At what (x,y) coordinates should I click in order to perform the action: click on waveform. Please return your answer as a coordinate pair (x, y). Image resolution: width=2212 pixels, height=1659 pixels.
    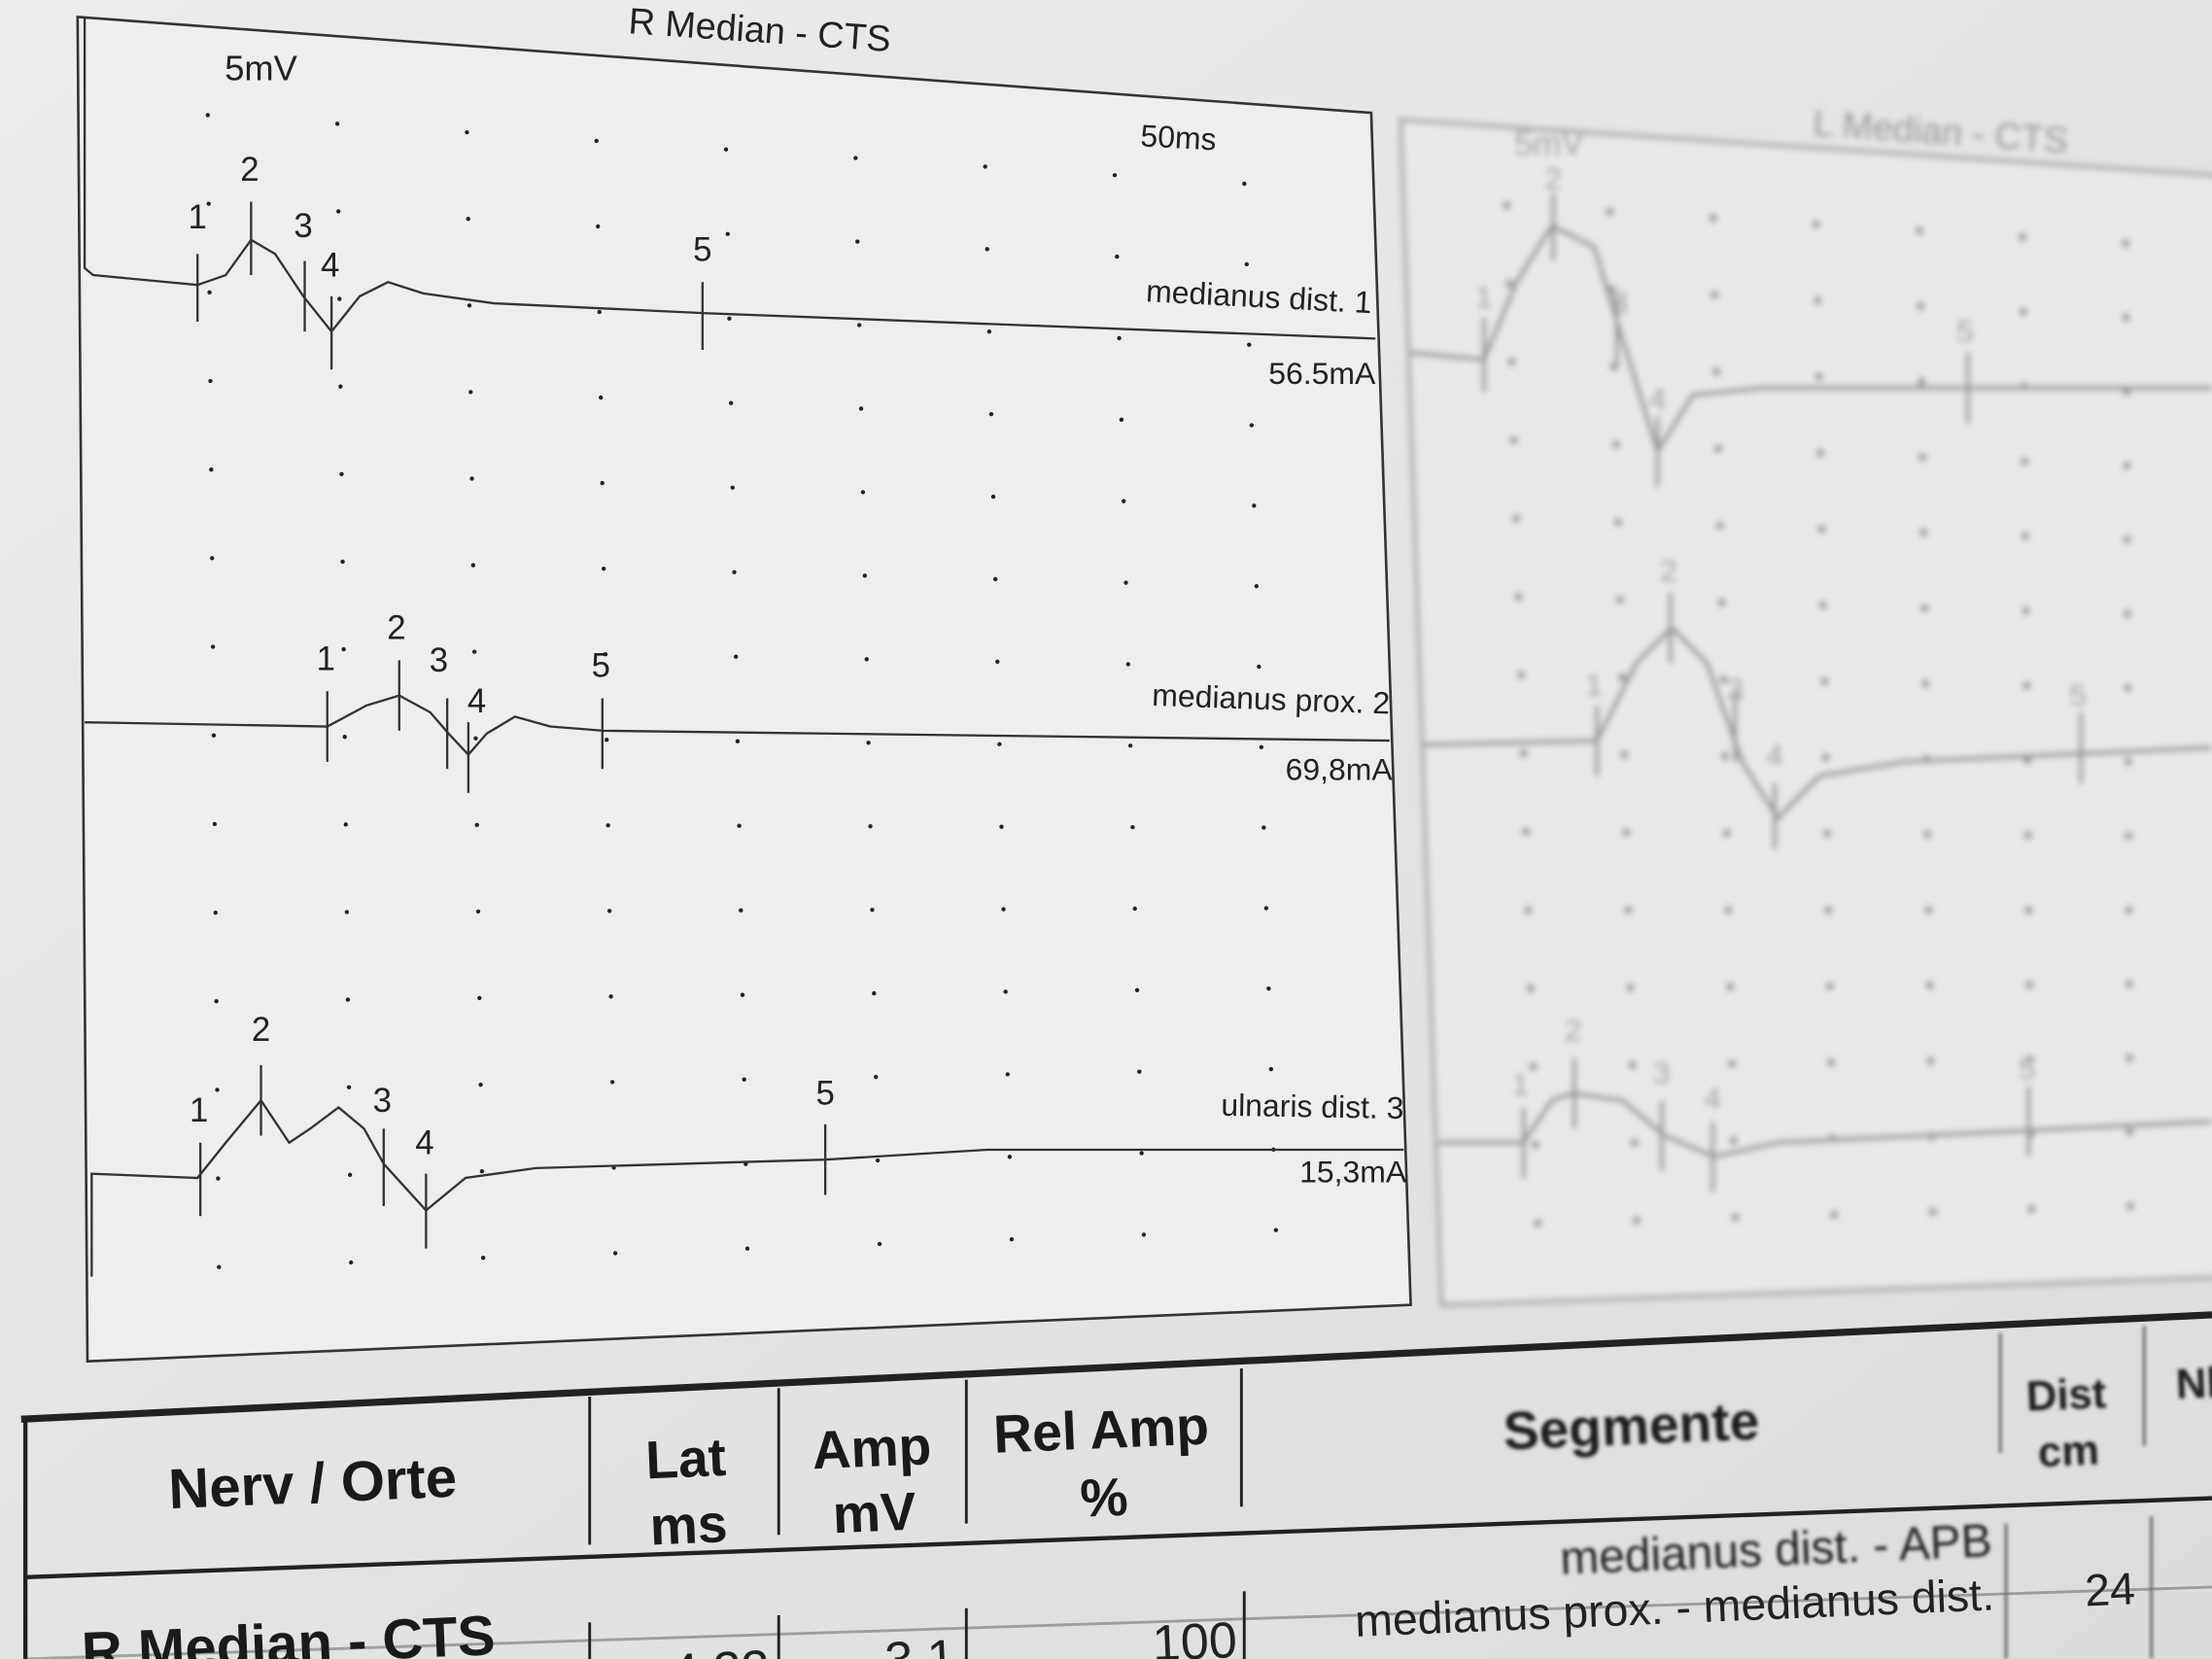
    Looking at the image, I should click on (1825, 1124).